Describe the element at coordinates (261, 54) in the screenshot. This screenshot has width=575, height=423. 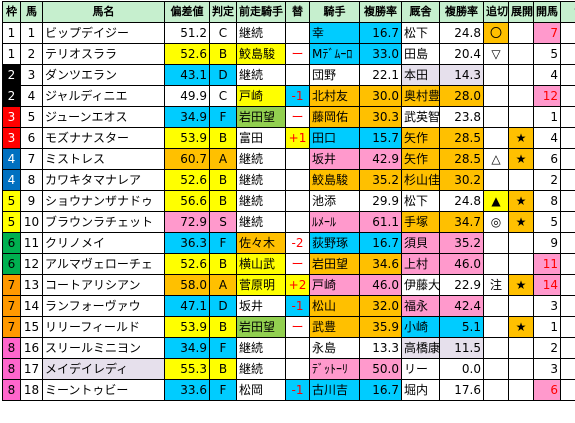
I see `prev-jockey-cell: 鮫島駿` at that location.